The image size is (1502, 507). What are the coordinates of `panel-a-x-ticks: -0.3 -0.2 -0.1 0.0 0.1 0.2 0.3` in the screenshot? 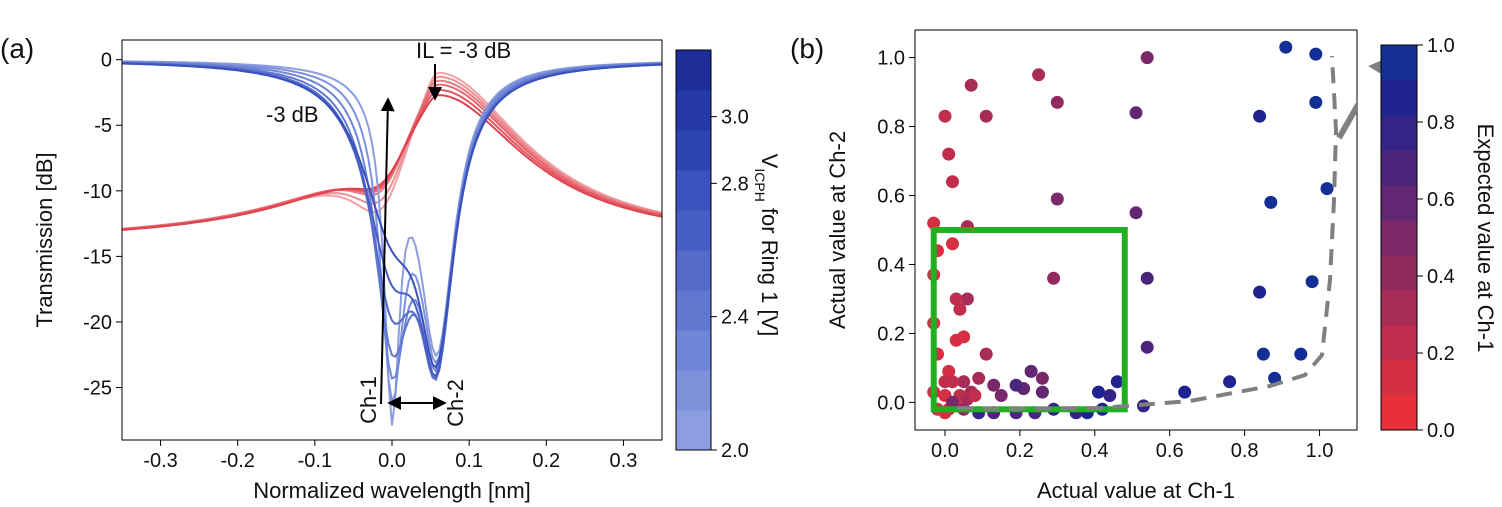 It's located at (390, 456).